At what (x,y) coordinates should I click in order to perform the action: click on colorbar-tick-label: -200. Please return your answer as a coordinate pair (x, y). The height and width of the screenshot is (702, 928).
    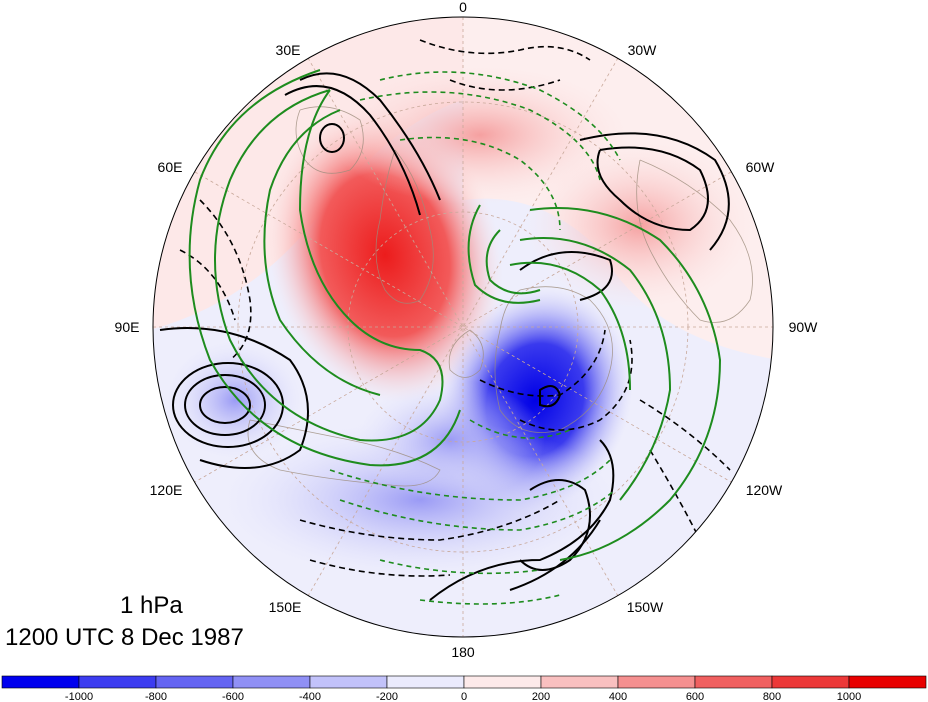
    Looking at the image, I should click on (387, 696).